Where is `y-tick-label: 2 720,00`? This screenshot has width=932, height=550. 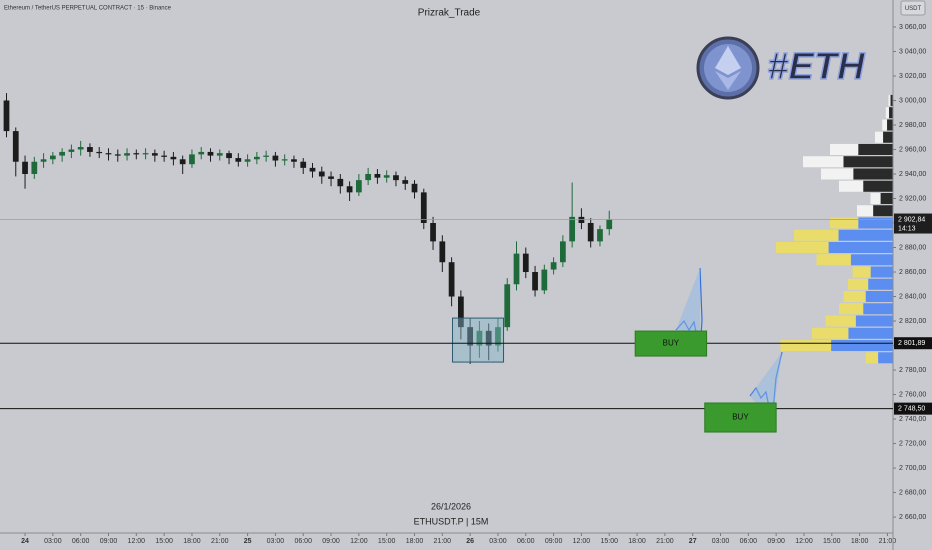 y-tick-label: 2 720,00 is located at coordinates (912, 443).